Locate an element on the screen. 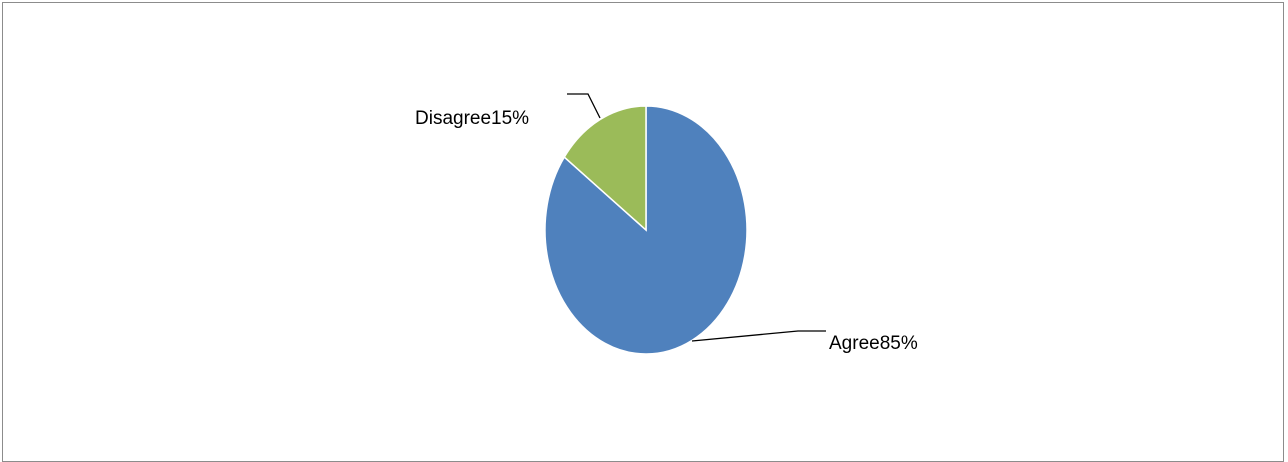  leader-line-disagree is located at coordinates (584, 106).